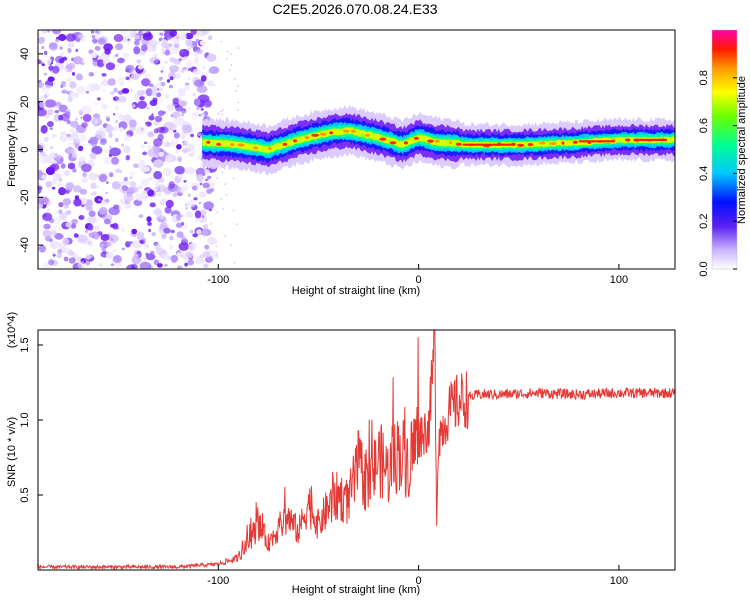 This screenshot has width=750, height=600. What do you see at coordinates (25, 344) in the screenshot?
I see `y-tick-label: 1.5` at bounding box center [25, 344].